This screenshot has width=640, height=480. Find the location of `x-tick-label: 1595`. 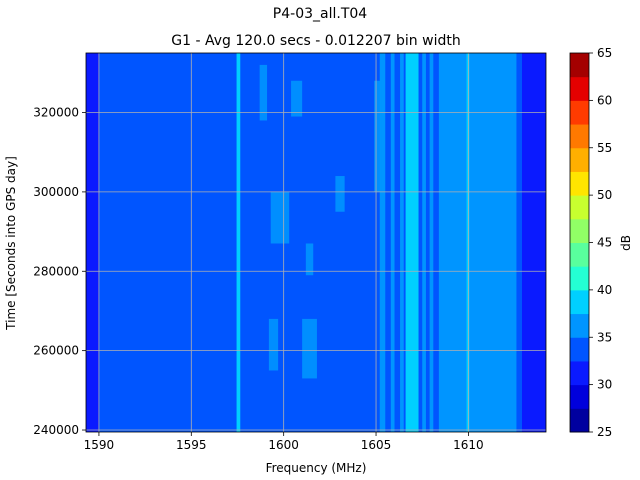

x-tick-label: 1595 is located at coordinates (191, 445).